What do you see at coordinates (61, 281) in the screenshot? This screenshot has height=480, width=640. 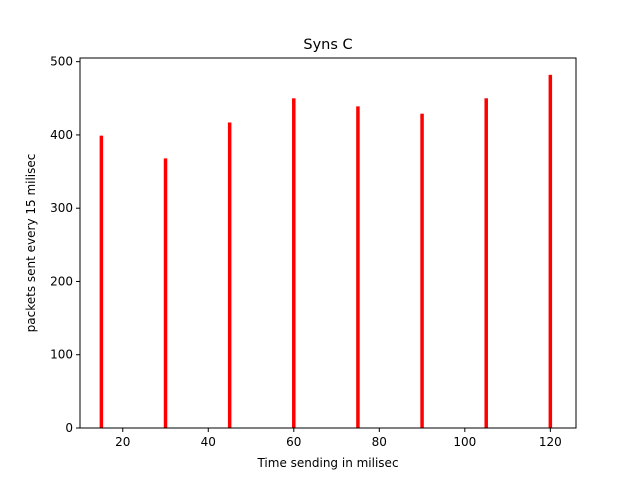 I see `y-tick-label: 200` at bounding box center [61, 281].